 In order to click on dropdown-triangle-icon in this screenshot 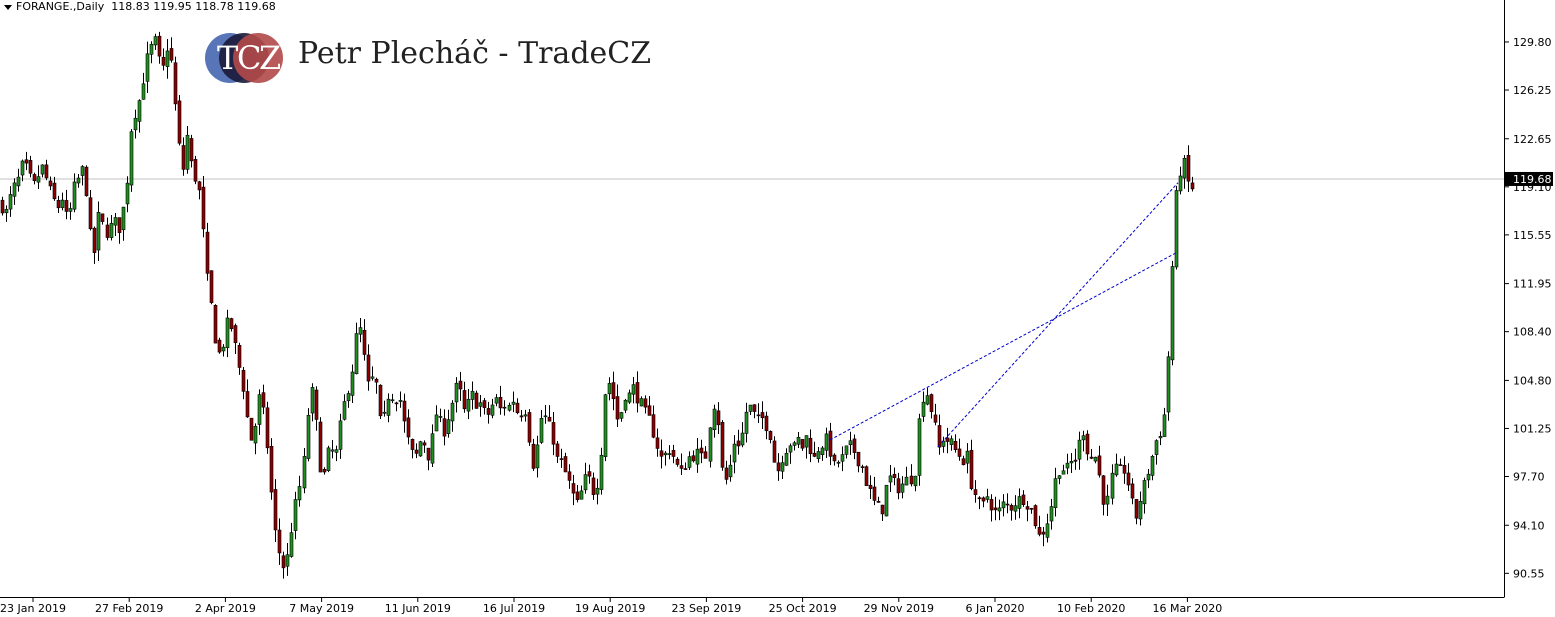, I will do `click(8, 7)`.